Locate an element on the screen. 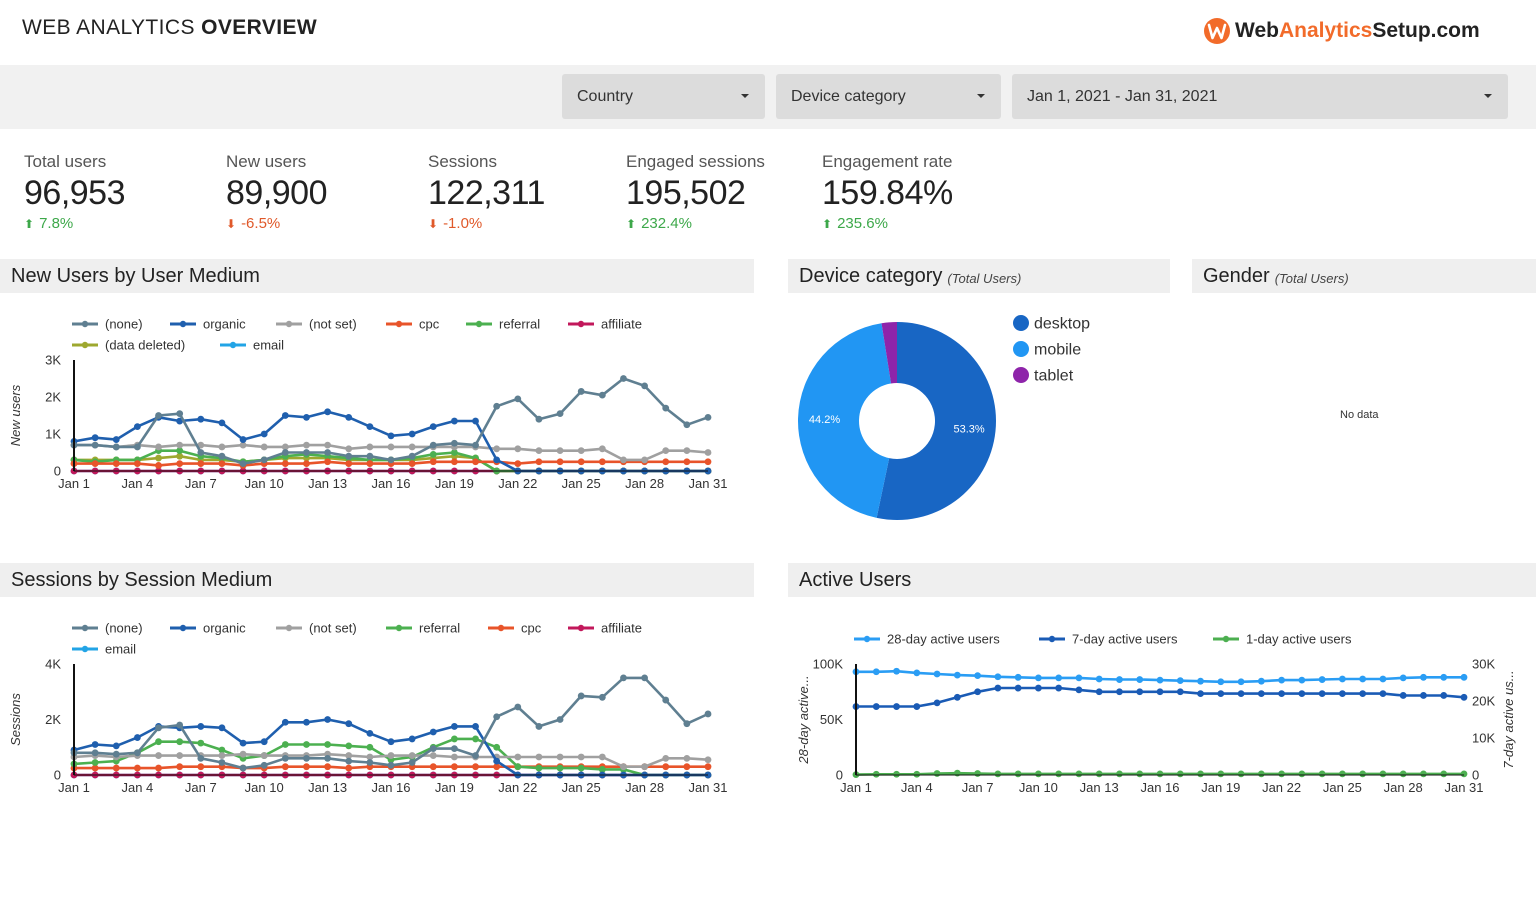 Image resolution: width=1536 pixels, height=900 pixels. kpi-total-users: Total users 96,953 ⬆ 7.8% is located at coordinates (75, 192).